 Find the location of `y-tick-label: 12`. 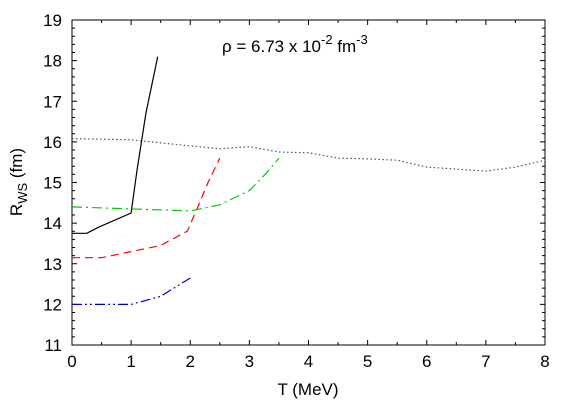

y-tick-label: 12 is located at coordinates (52, 304).